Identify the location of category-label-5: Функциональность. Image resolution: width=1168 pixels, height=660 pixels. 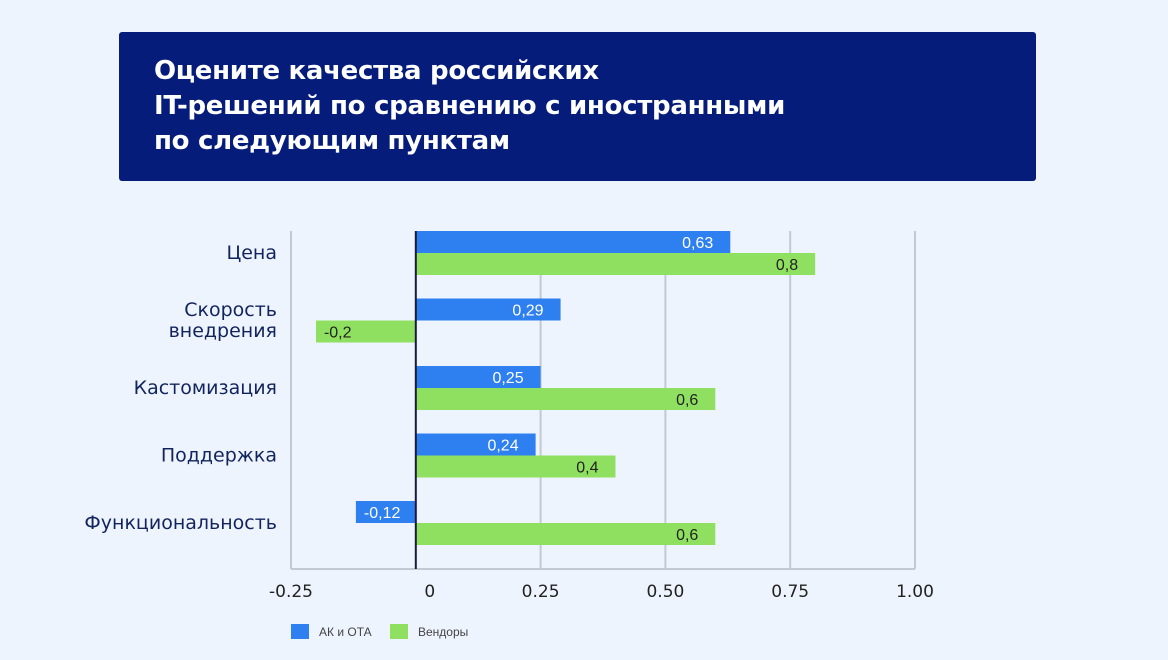
(180, 523).